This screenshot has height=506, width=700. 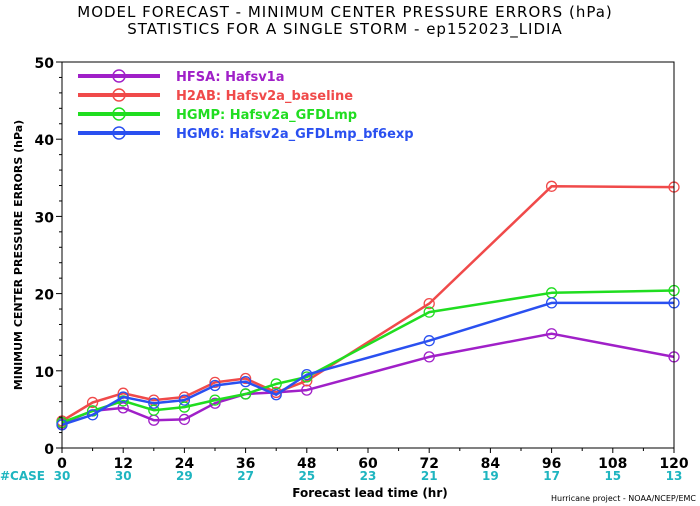 I want to click on credit-text: Hurricane project - NOAA/NCEP/EMC, so click(x=623, y=498).